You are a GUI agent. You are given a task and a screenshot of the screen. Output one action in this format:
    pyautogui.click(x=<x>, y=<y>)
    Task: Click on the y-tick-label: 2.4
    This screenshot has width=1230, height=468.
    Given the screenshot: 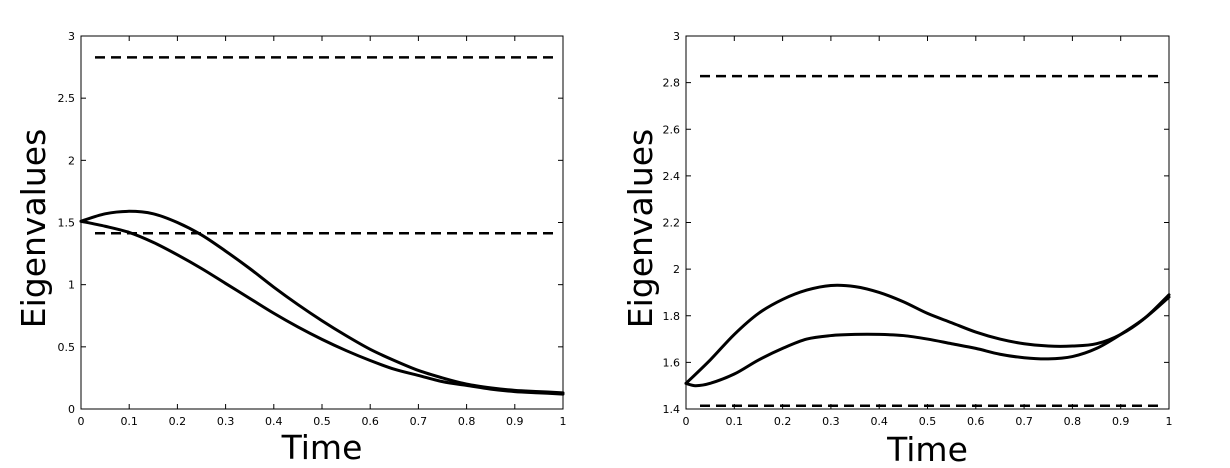 What is the action you would take?
    pyautogui.click(x=672, y=176)
    